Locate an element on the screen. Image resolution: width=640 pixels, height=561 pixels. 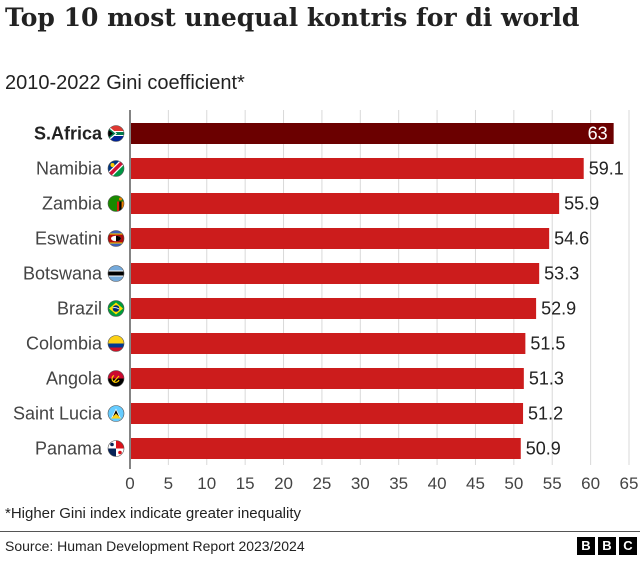
x-tick-label: 60 is located at coordinates (590, 483).